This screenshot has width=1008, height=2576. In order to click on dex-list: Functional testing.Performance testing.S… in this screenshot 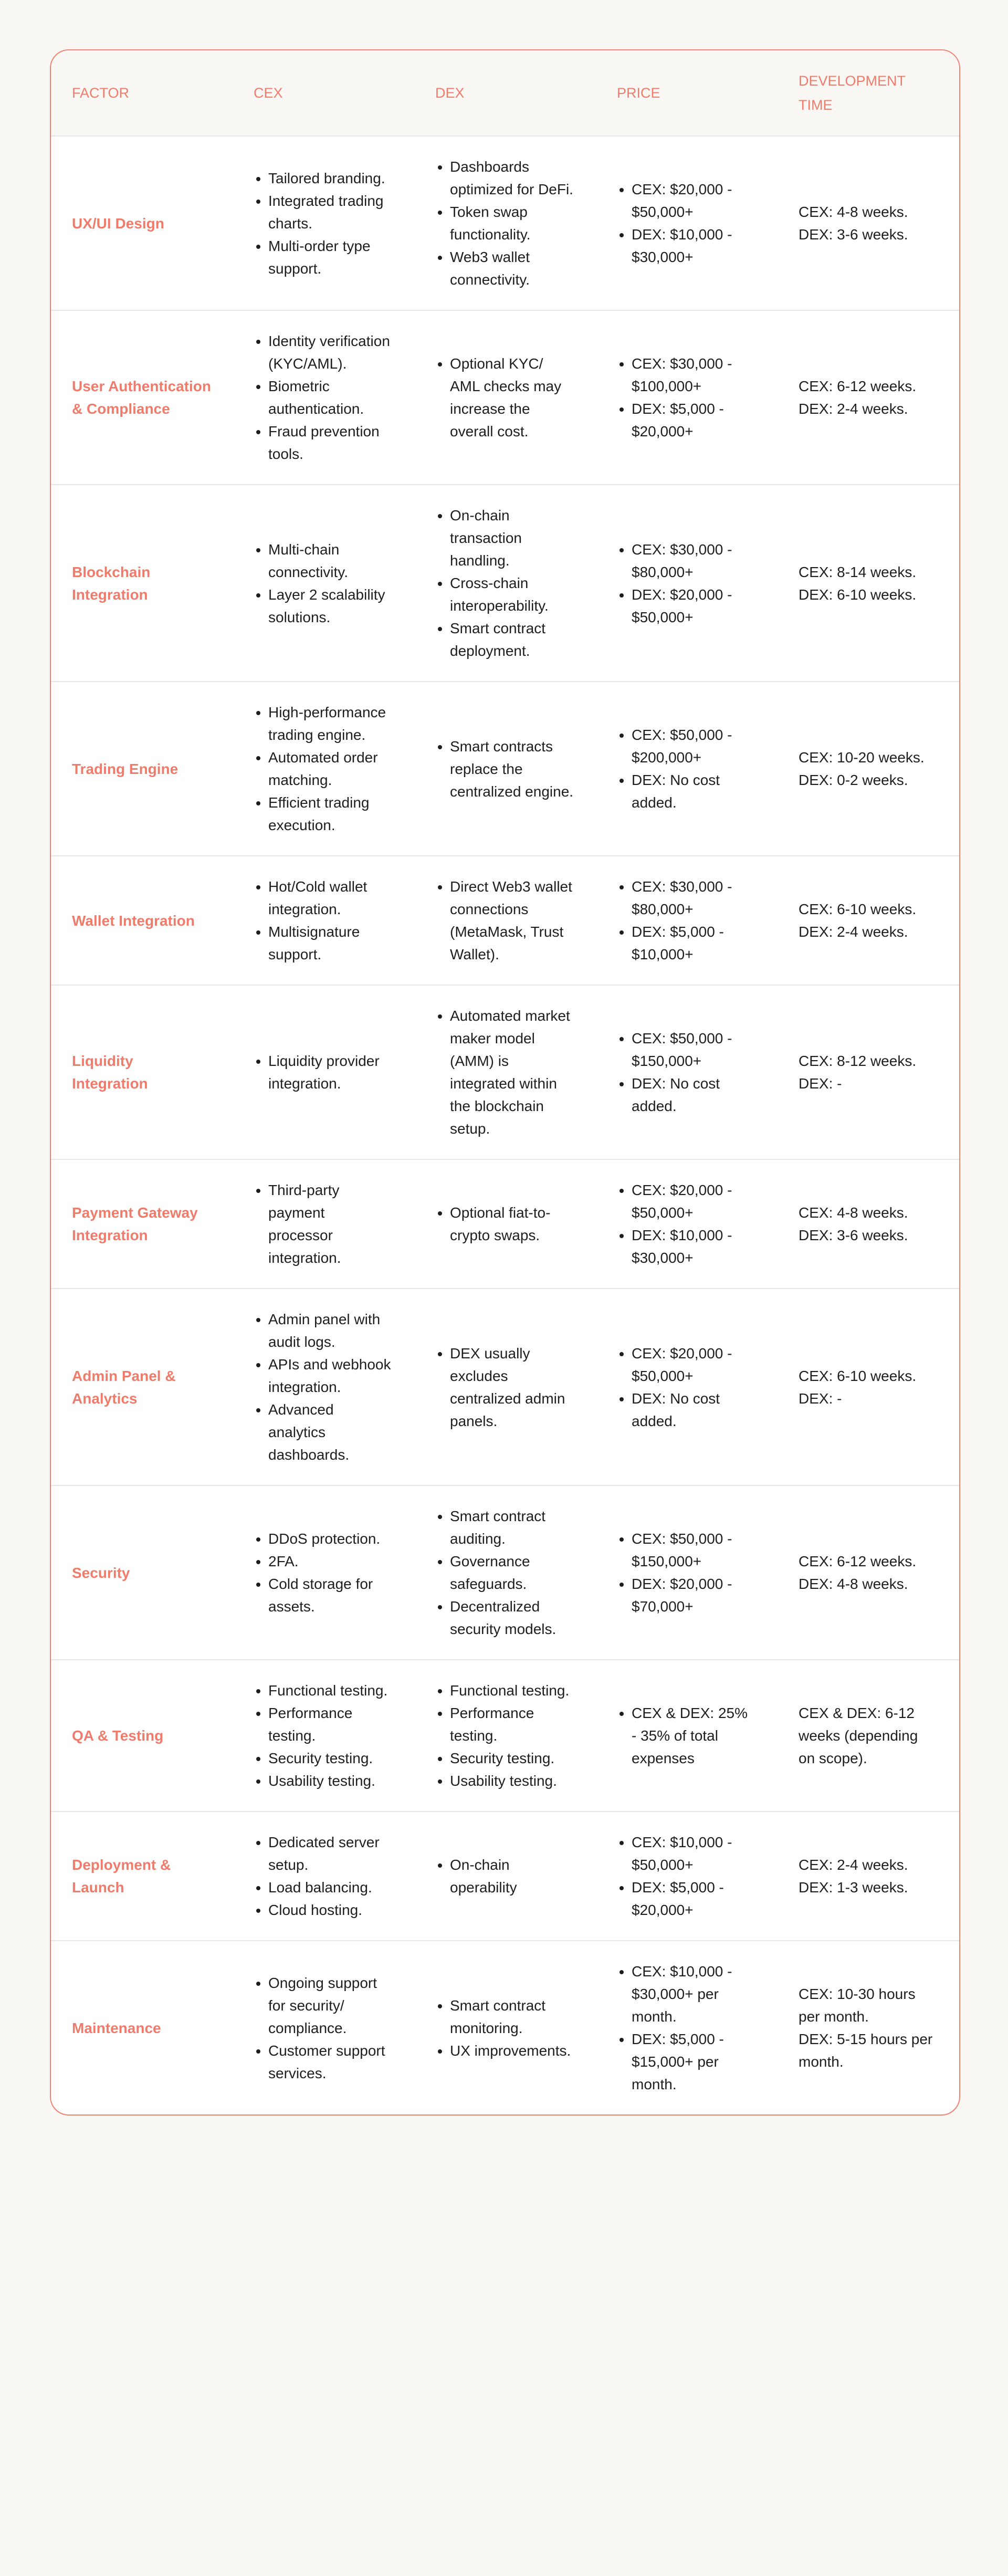, I will do `click(505, 1736)`.